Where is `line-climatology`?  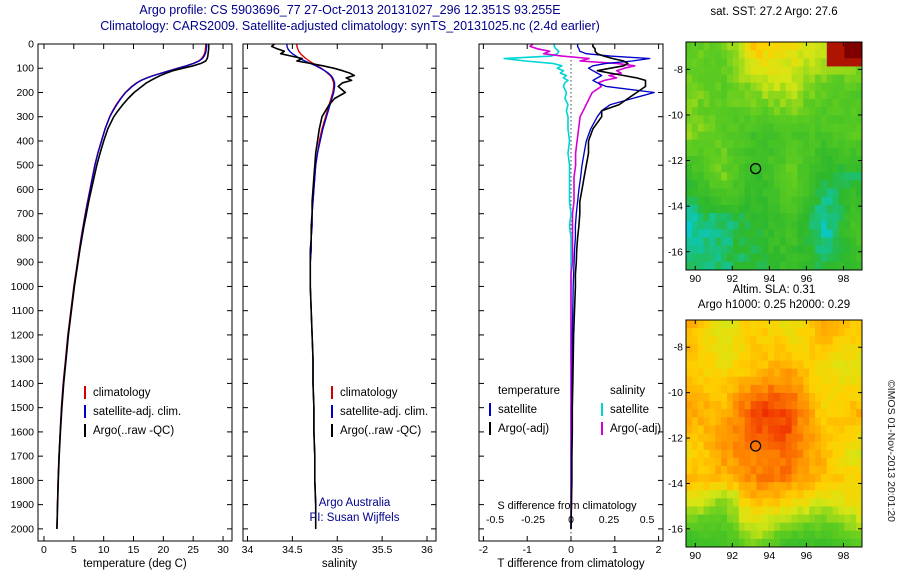
line-climatology is located at coordinates (131, 286).